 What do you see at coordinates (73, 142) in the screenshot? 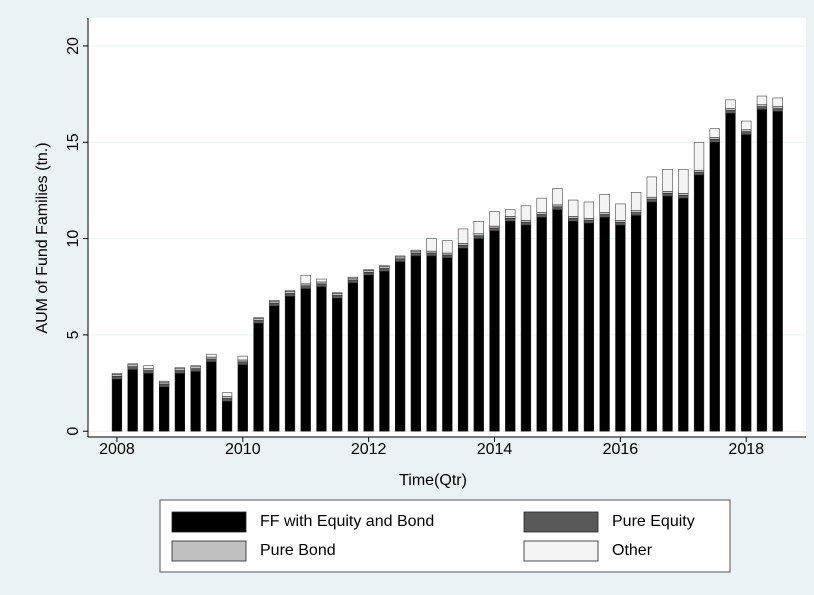
I see `y-tick-label: 15` at bounding box center [73, 142].